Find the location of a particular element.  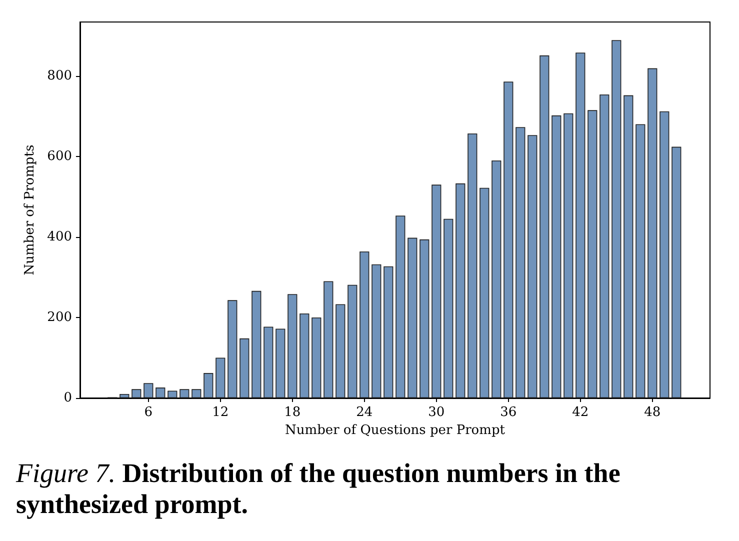

caption: Figure 7. Distribution of the question numbers in the synthesized prompt. is located at coordinates (318, 488).